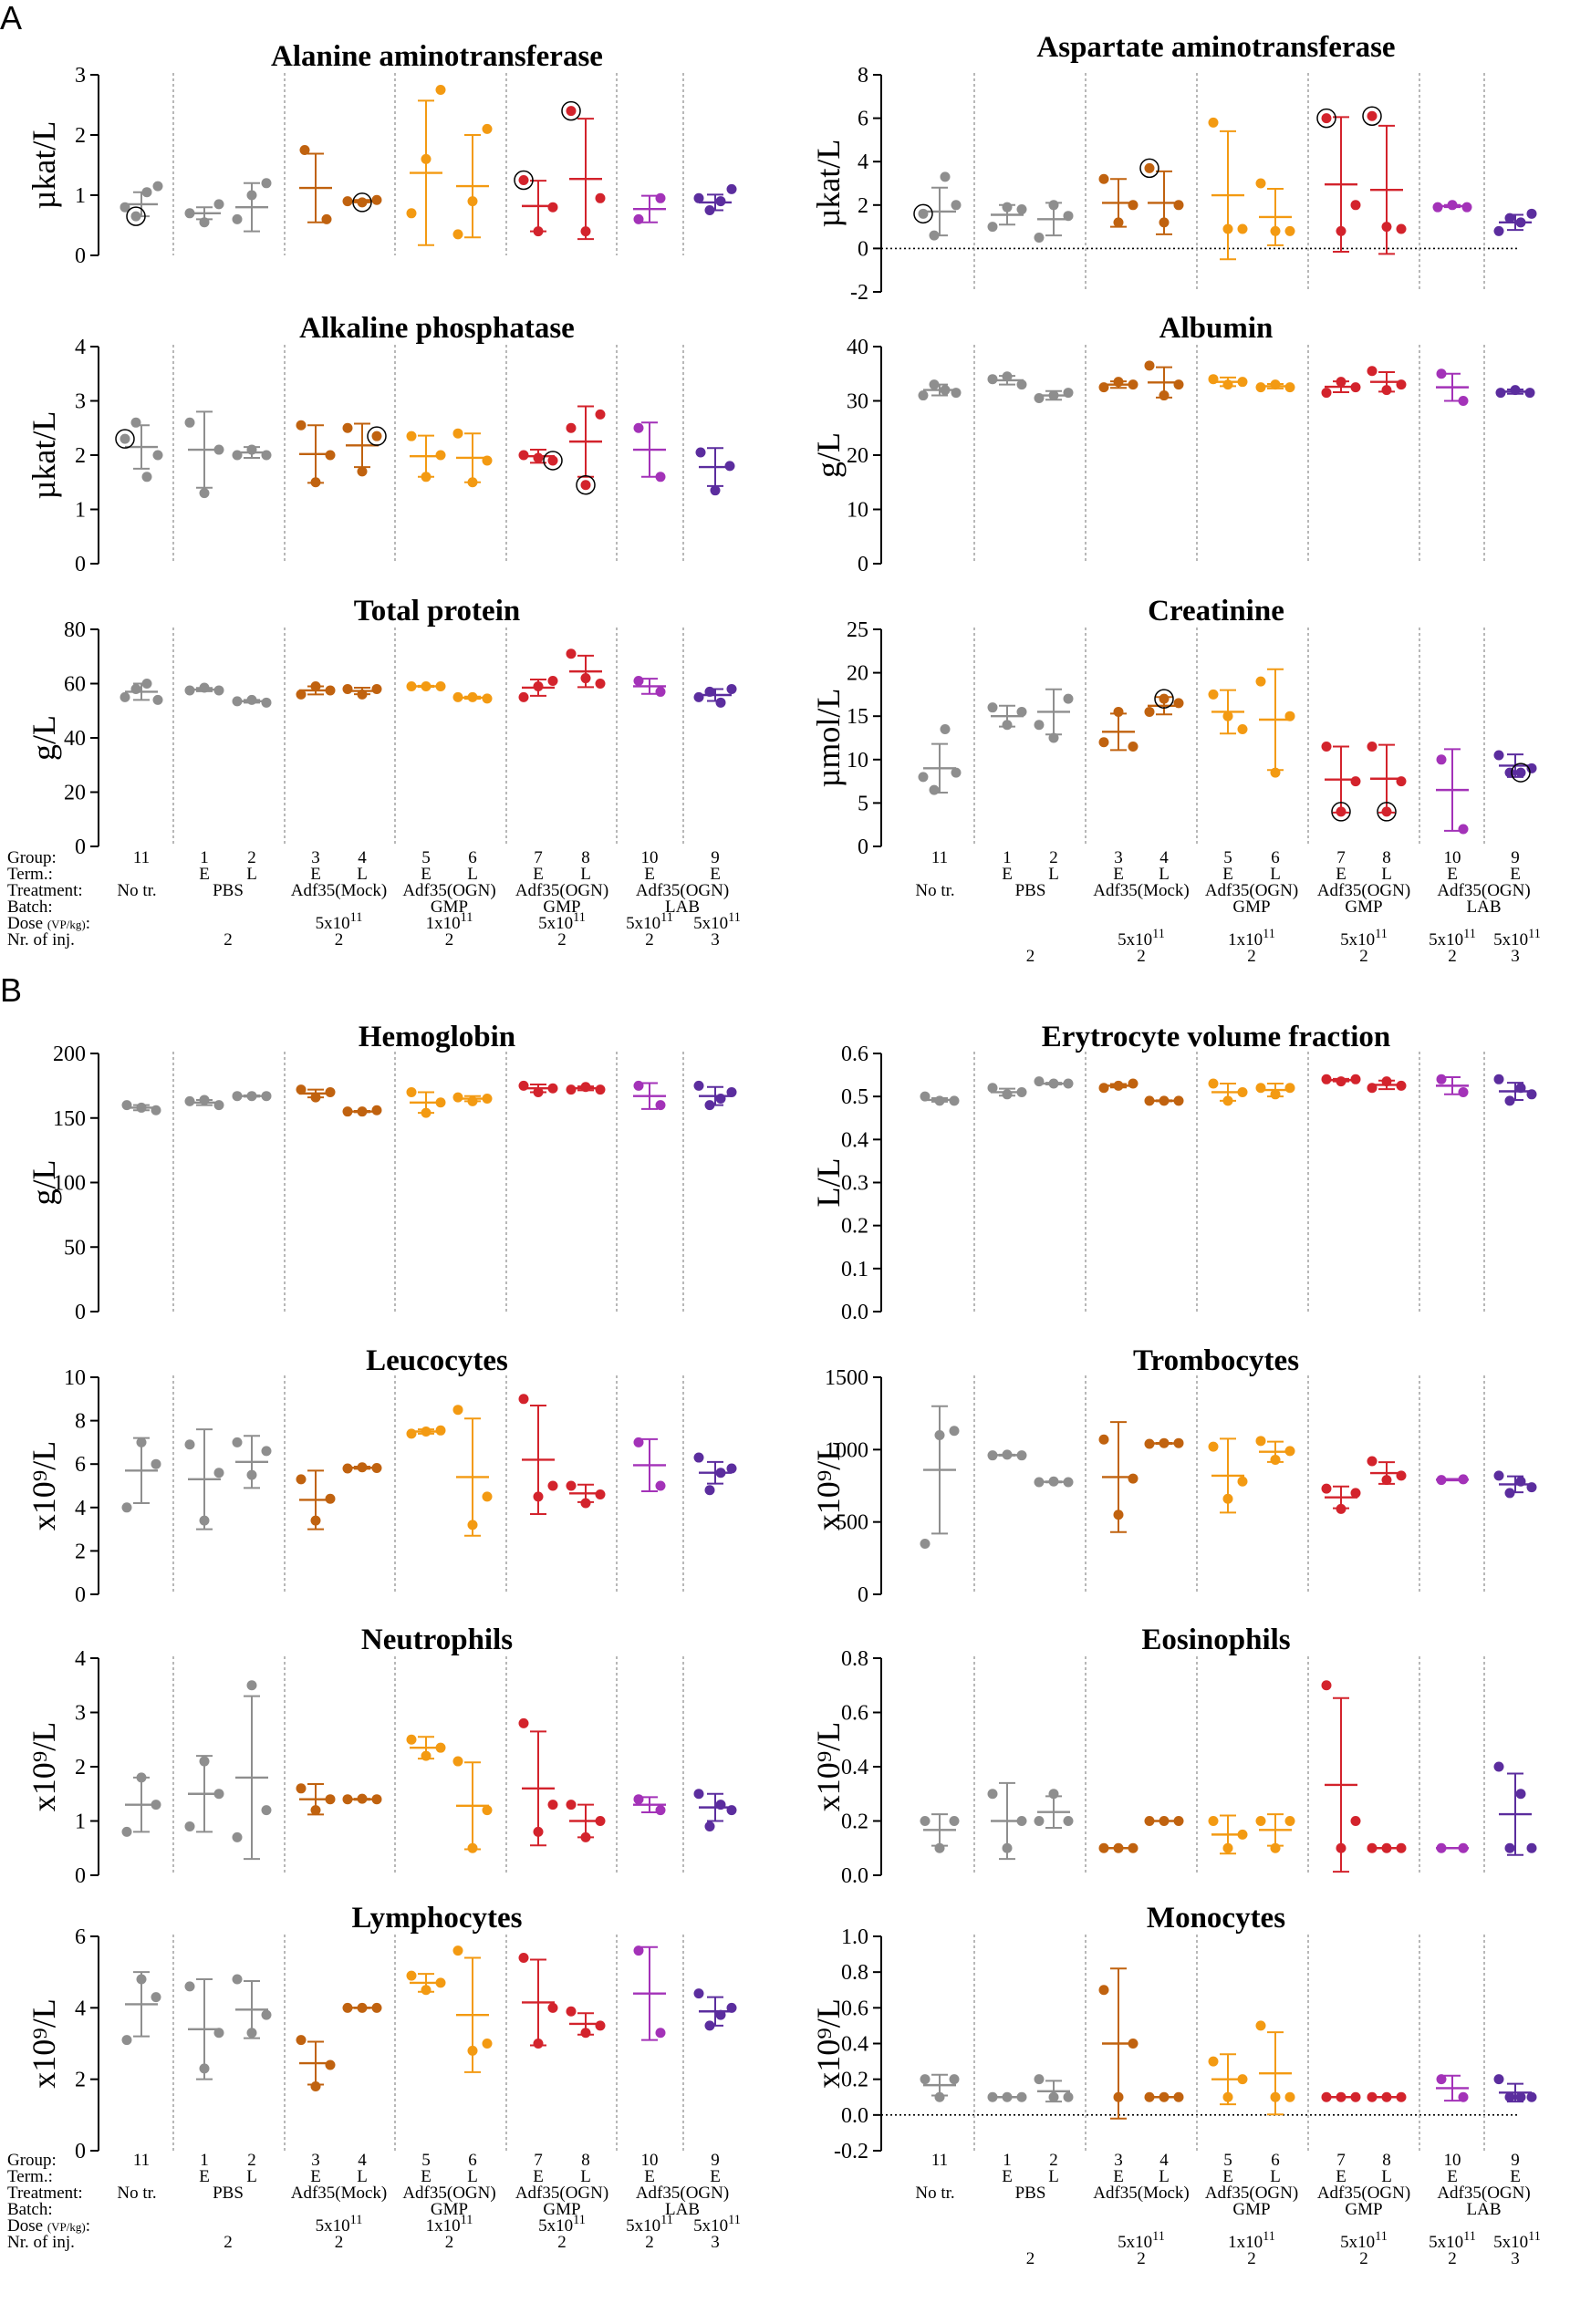  I want to click on footer-treatment: PBS, so click(1031, 2193).